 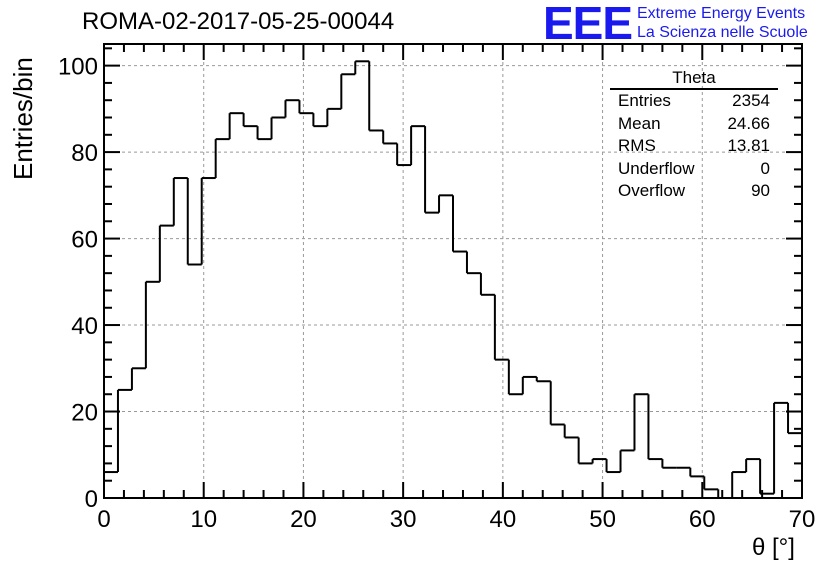 What do you see at coordinates (238, 21) in the screenshot?
I see `chart-title: ROMA-02-2017-05-25-00044` at bounding box center [238, 21].